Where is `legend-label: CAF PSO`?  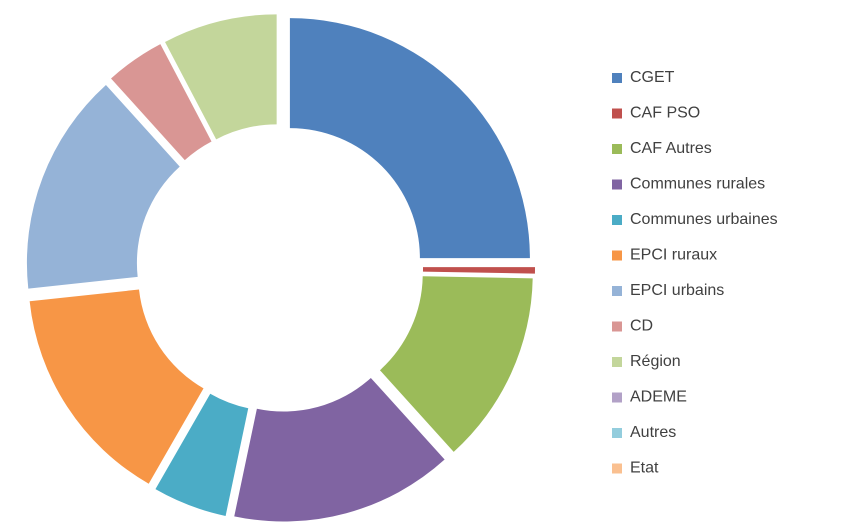 legend-label: CAF PSO is located at coordinates (665, 113).